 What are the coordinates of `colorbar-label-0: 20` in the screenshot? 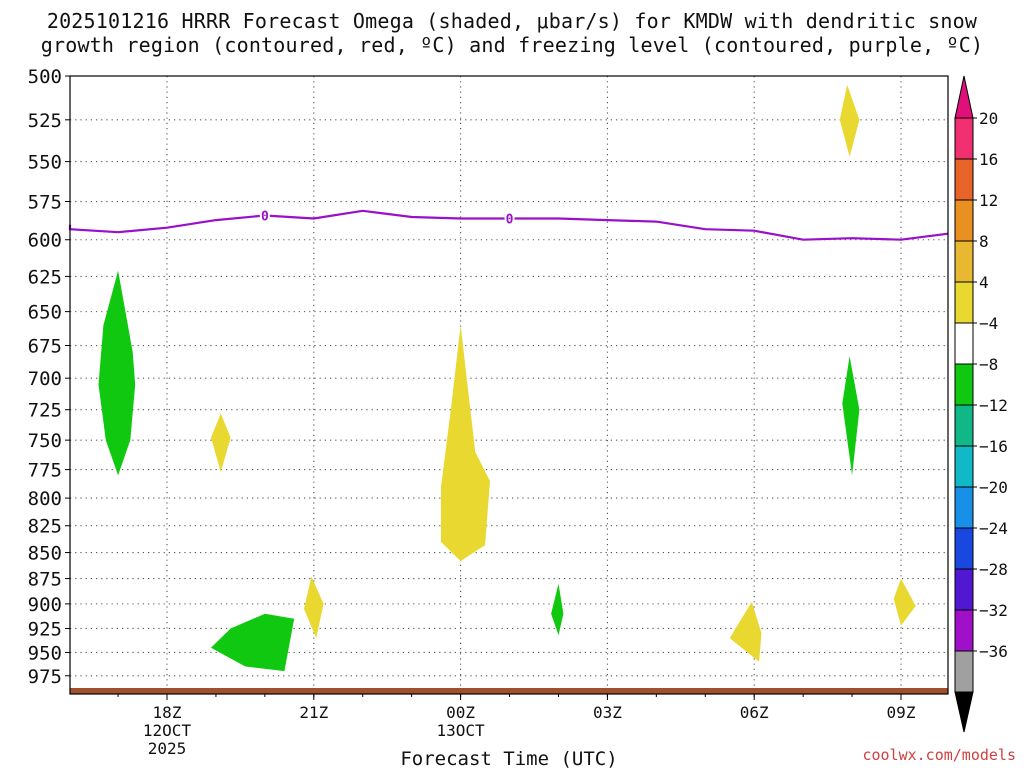 It's located at (988, 118).